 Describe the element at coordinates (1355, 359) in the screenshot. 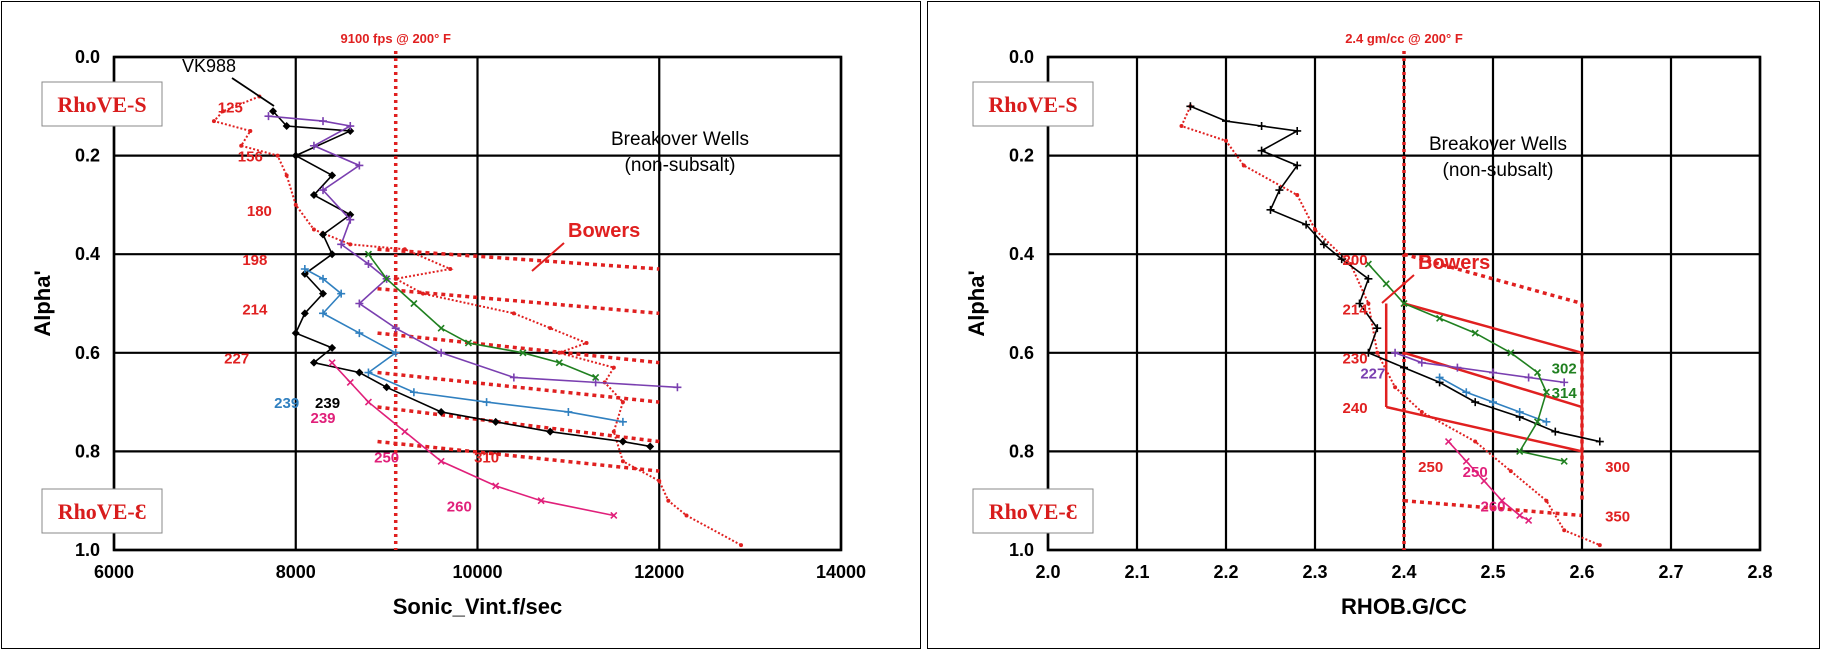

I see `temperature-label: 230` at that location.